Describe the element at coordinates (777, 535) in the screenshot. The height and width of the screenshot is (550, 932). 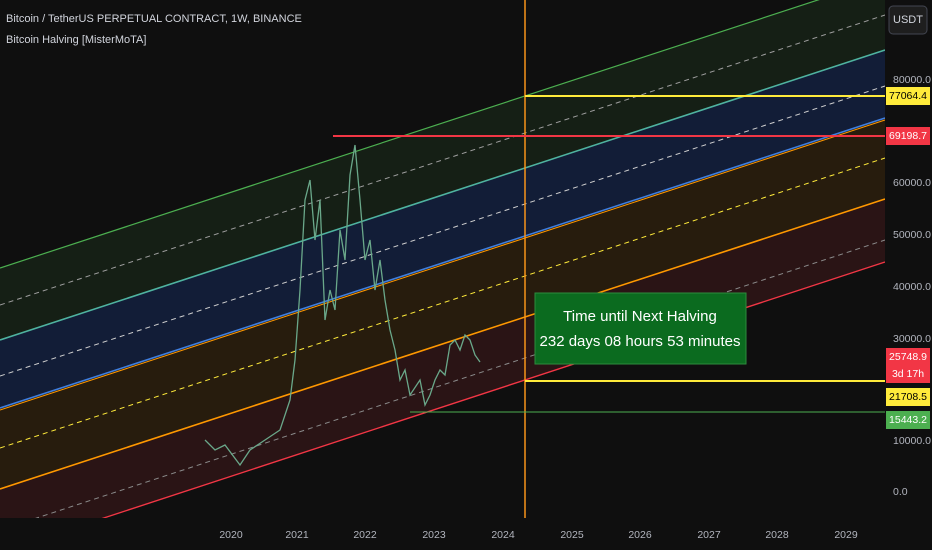
I see `x-tick-label: 2028` at that location.